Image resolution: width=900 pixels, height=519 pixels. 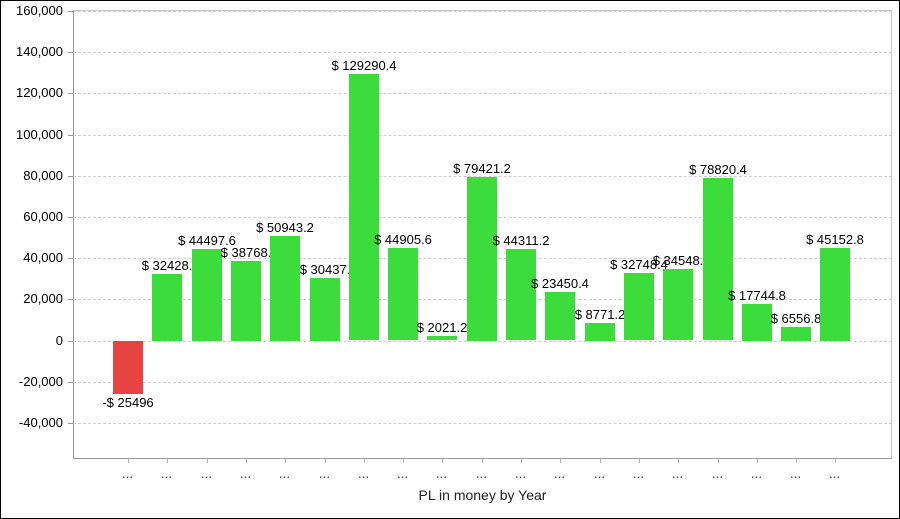 What do you see at coordinates (59, 340) in the screenshot?
I see `y-axis-tick-label: 0` at bounding box center [59, 340].